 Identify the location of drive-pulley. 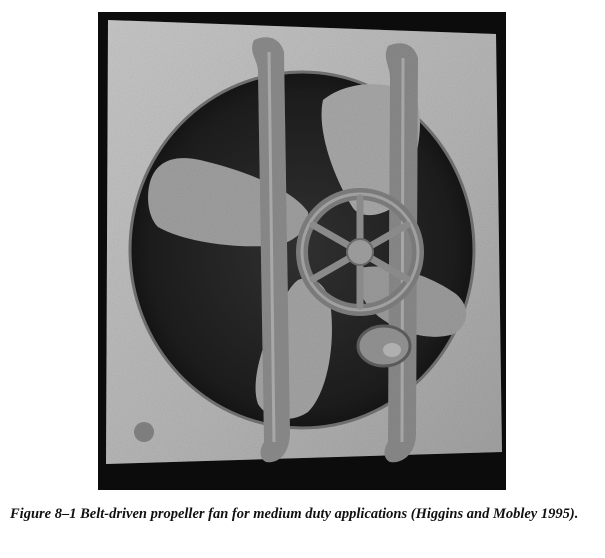
(360, 252).